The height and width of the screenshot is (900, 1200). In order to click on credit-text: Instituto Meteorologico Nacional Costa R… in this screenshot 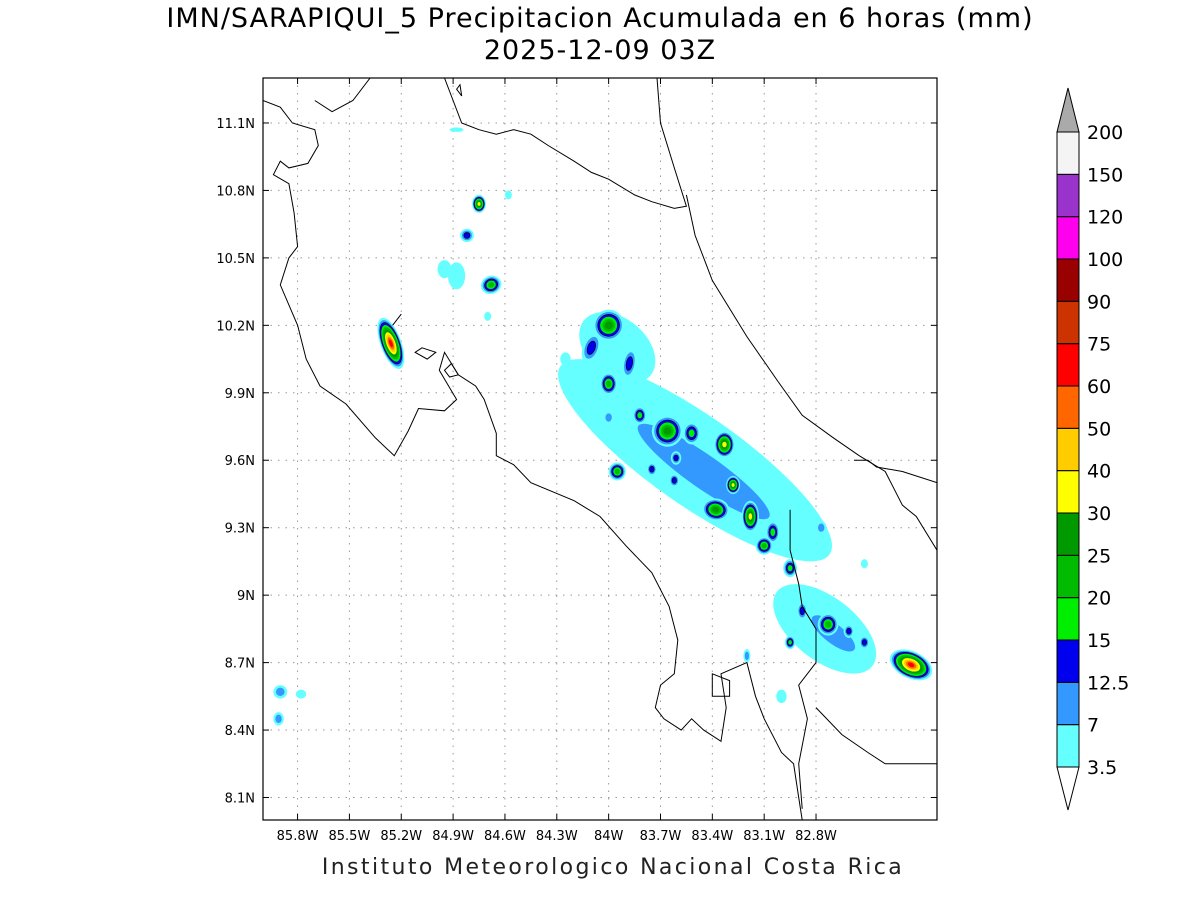, I will do `click(613, 867)`.